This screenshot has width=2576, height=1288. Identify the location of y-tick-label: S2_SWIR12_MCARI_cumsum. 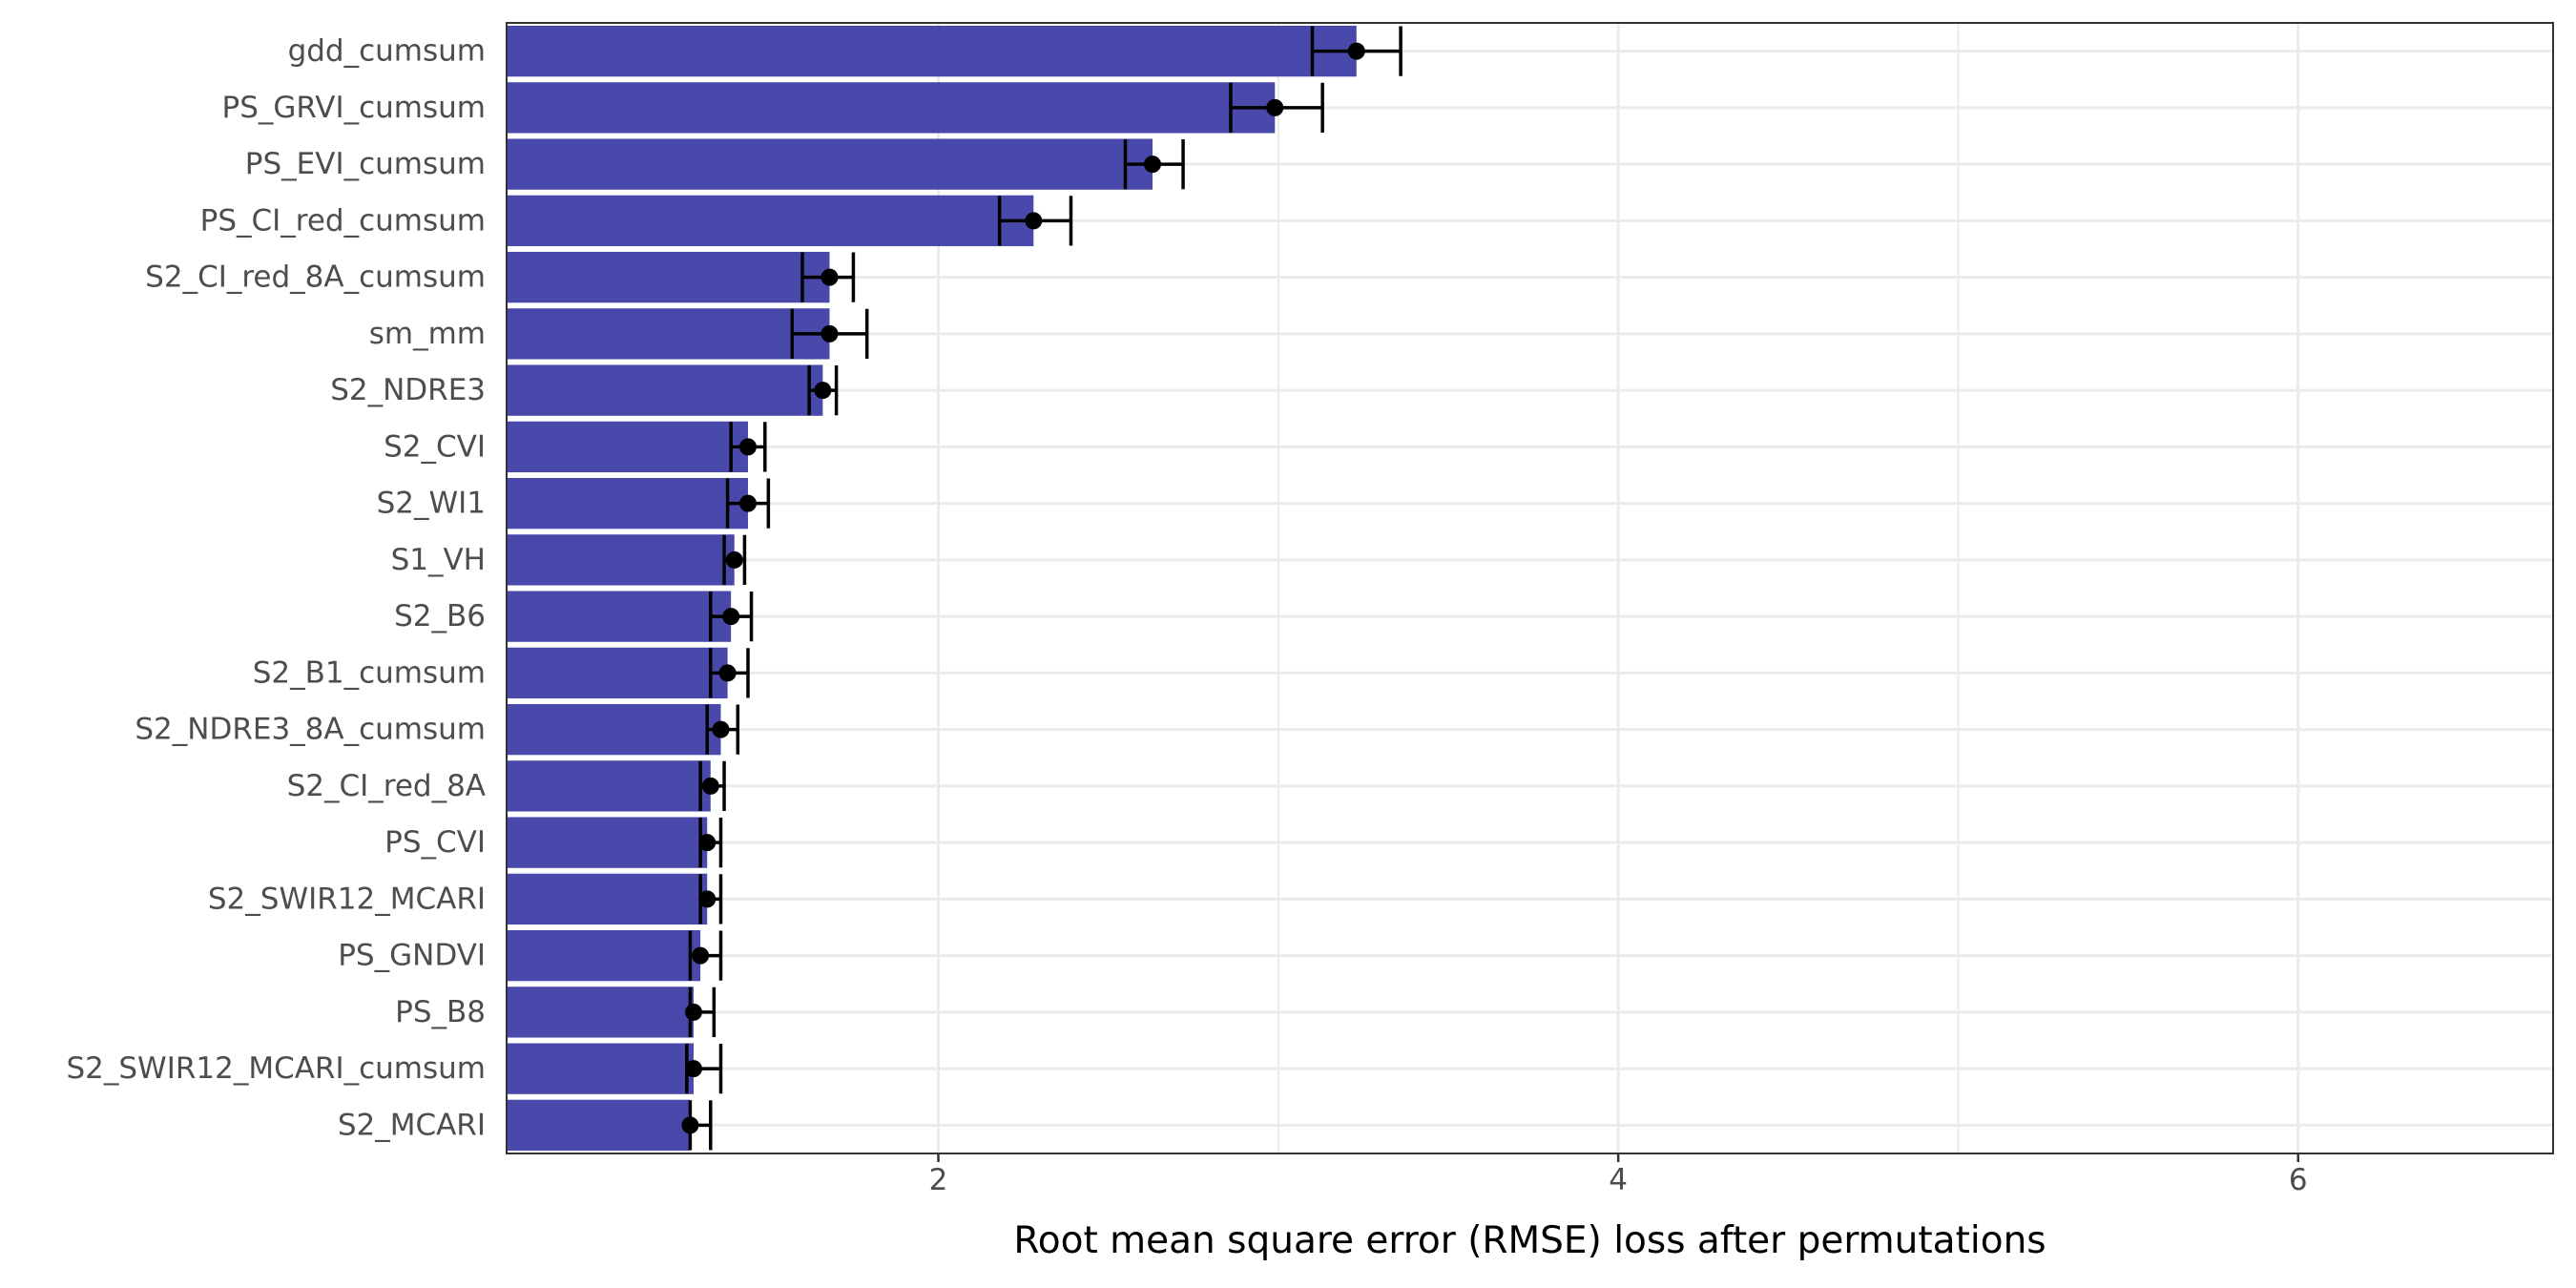
(276, 1068).